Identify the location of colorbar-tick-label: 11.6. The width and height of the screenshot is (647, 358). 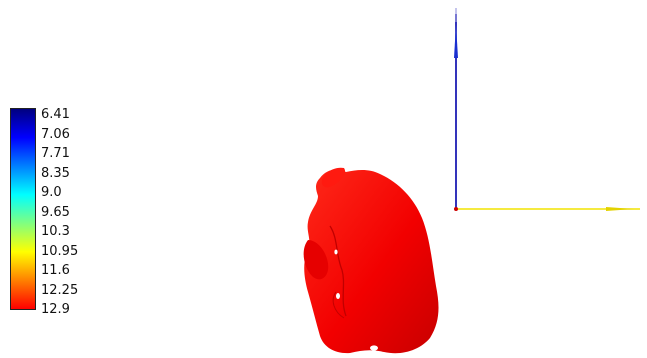
(55, 270).